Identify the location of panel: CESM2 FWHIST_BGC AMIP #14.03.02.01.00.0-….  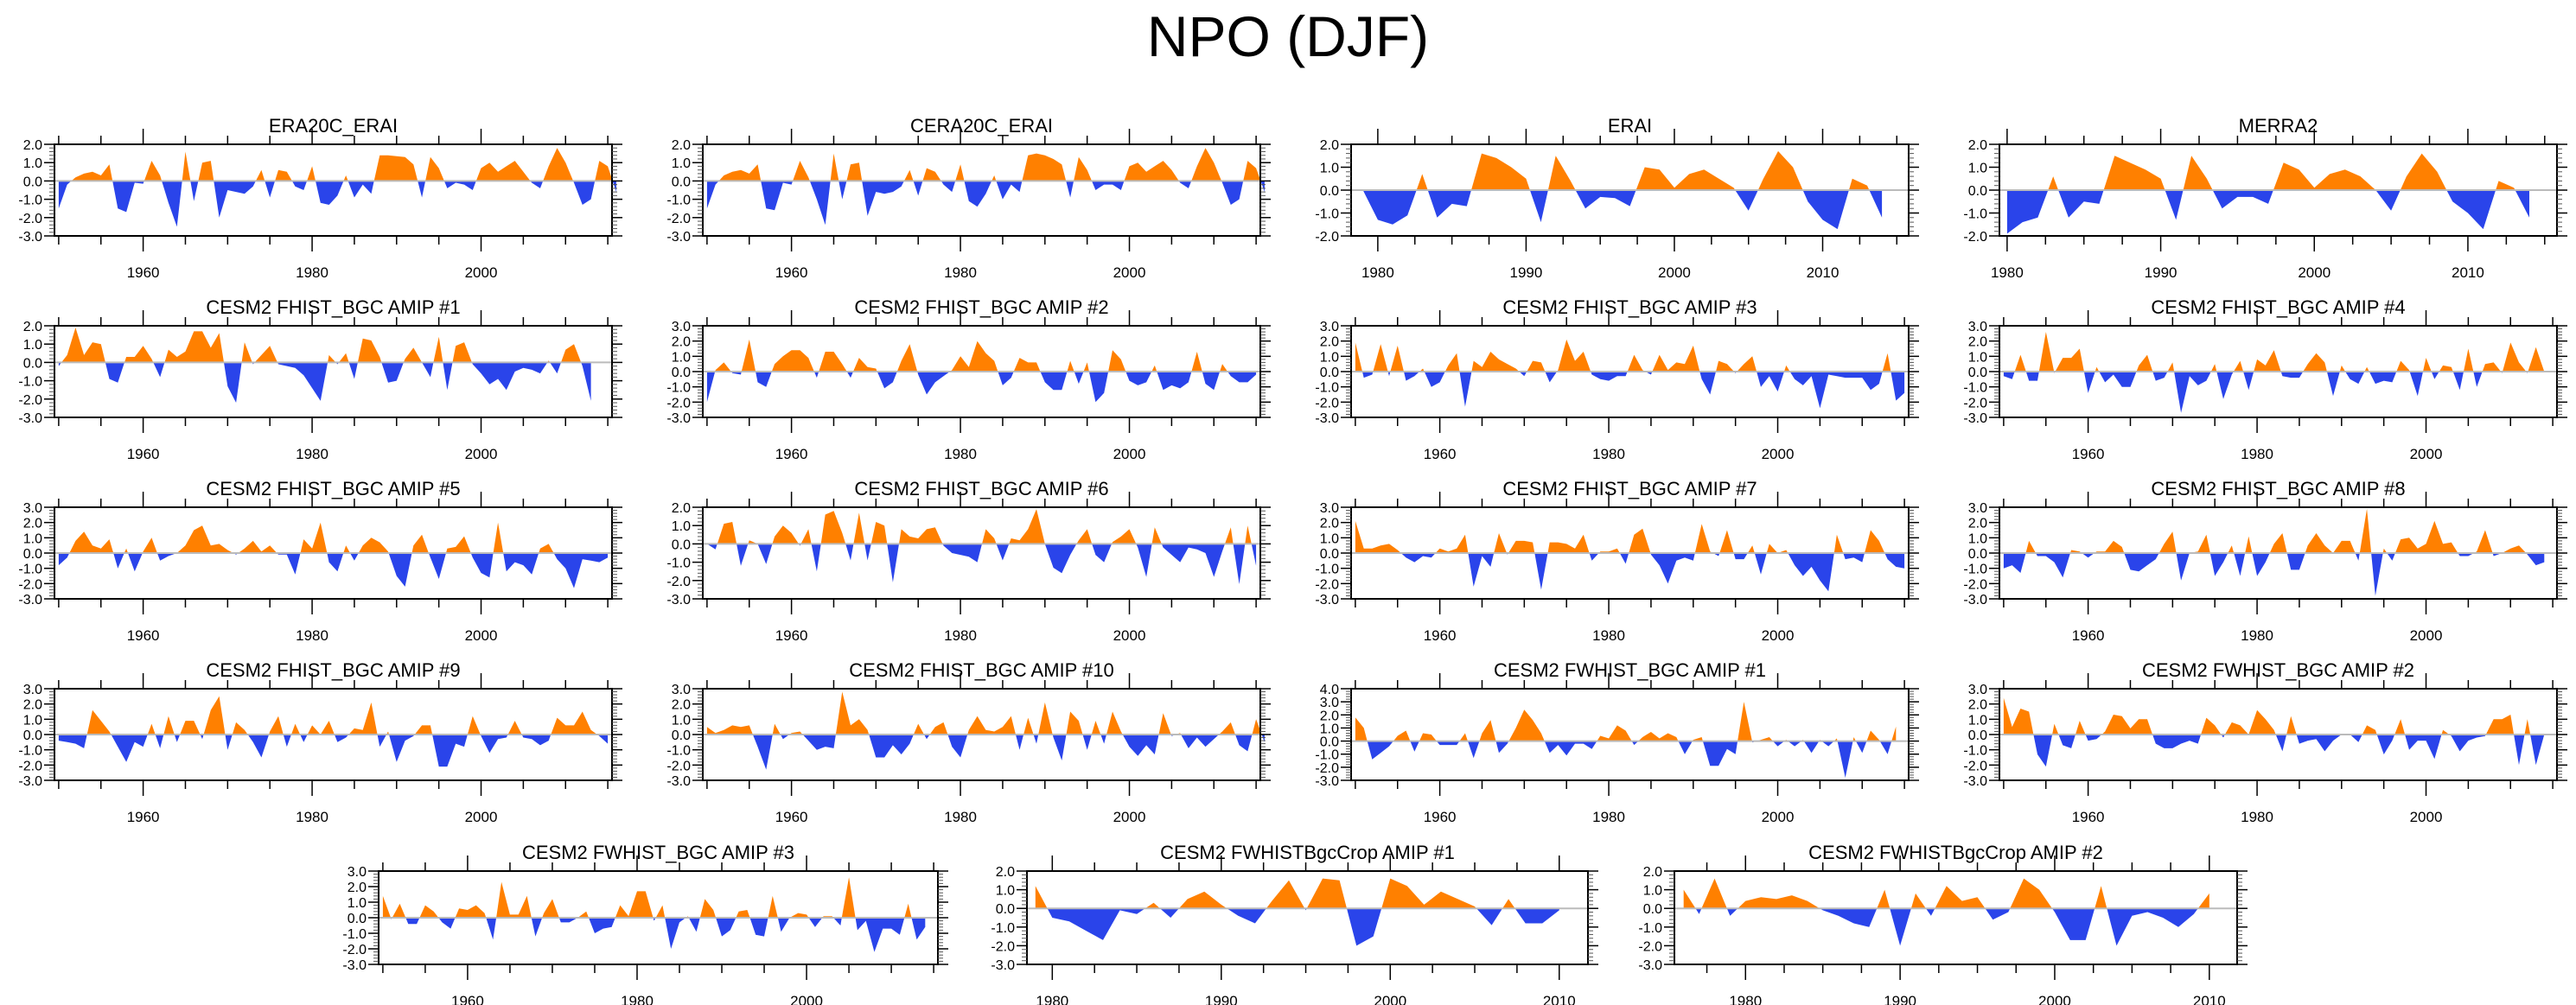
(1617, 742).